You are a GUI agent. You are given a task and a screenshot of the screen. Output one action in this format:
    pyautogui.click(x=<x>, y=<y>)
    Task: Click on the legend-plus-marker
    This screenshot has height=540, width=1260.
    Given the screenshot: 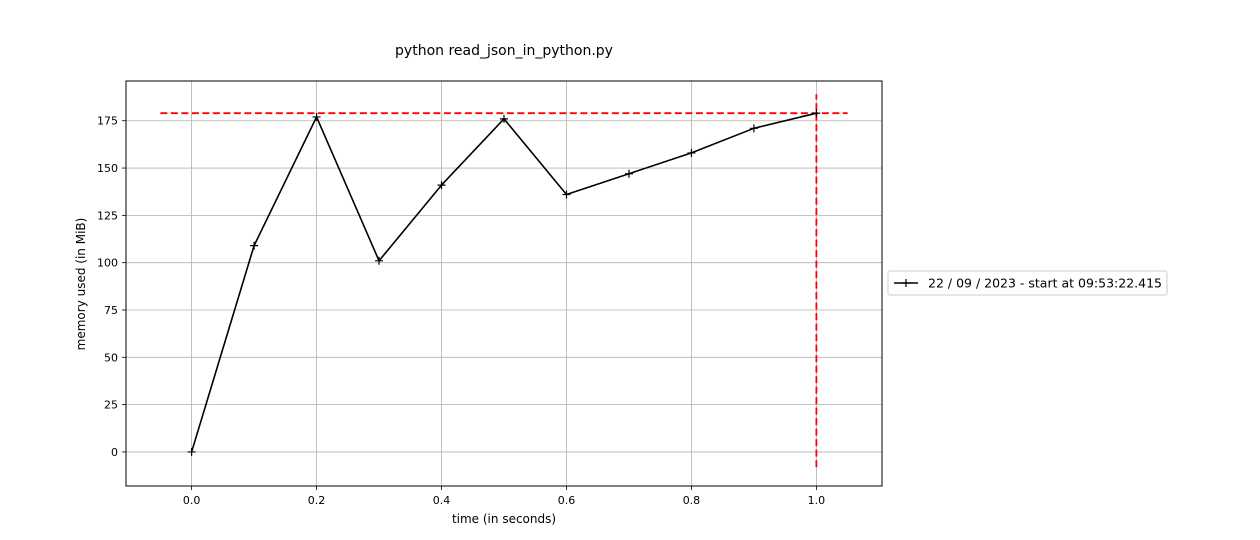 What is the action you would take?
    pyautogui.click(x=906, y=283)
    